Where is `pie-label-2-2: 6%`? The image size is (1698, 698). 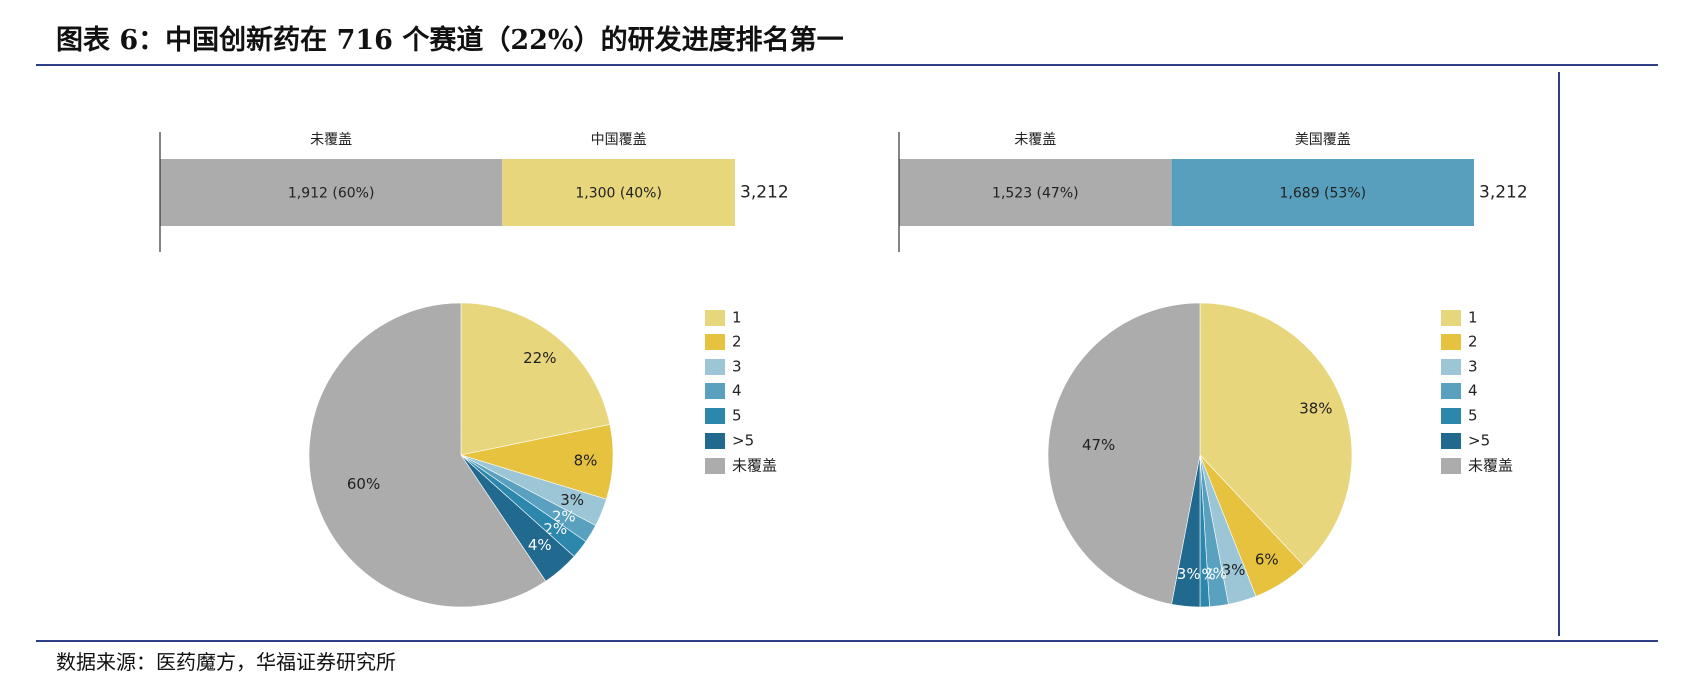 pie-label-2-2: 6% is located at coordinates (1267, 560).